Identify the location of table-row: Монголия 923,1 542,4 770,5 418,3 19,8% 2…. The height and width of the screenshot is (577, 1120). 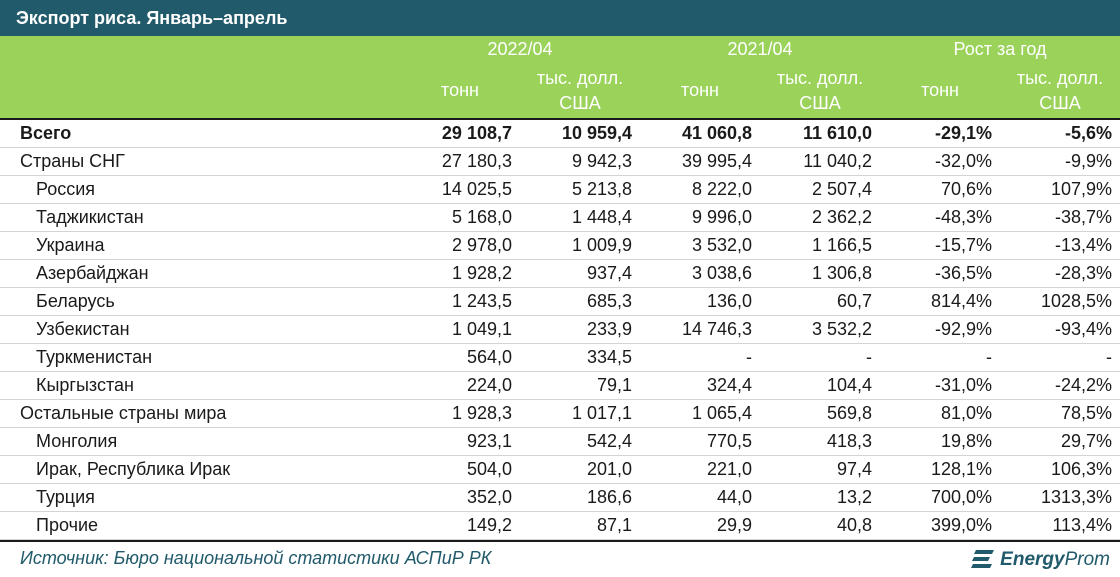
(560, 441).